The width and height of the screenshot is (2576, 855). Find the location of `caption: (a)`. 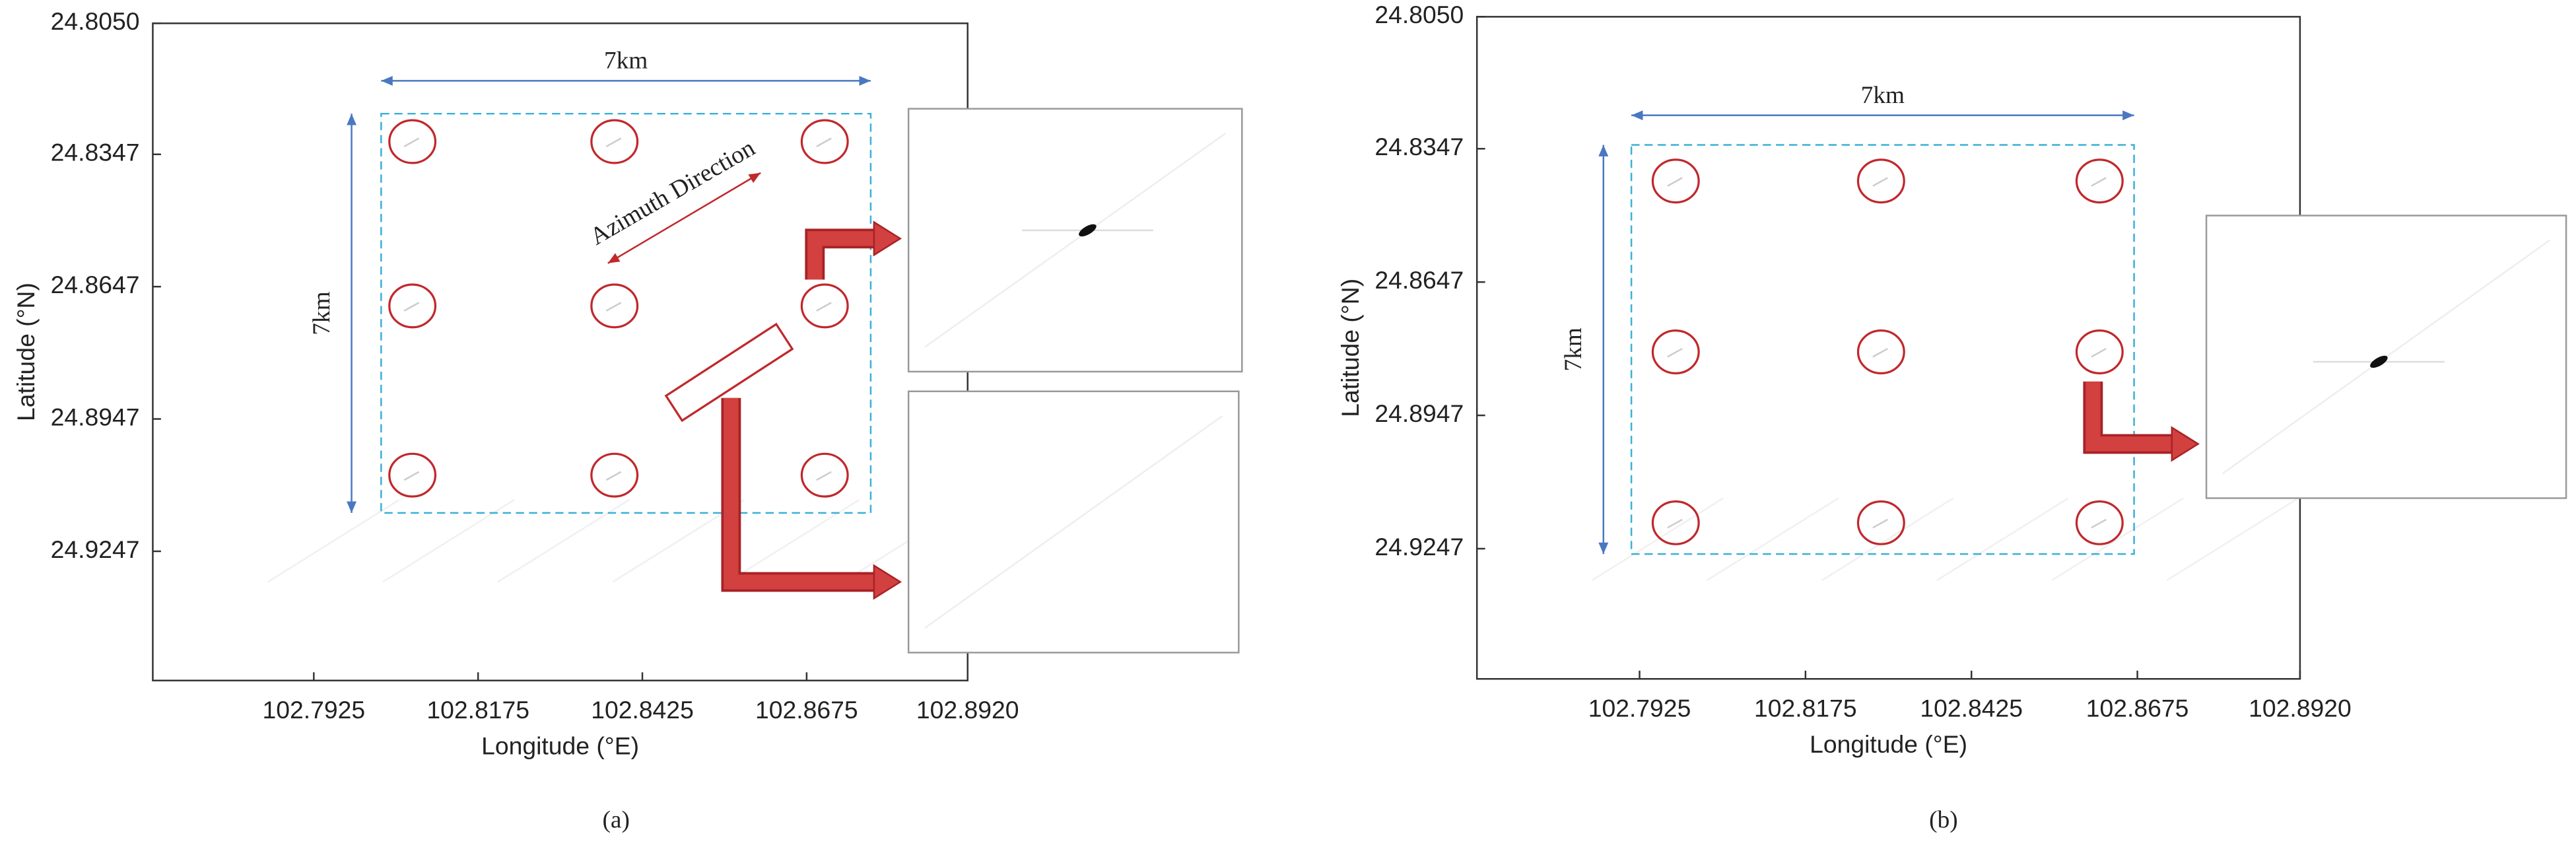

caption: (a) is located at coordinates (615, 819).